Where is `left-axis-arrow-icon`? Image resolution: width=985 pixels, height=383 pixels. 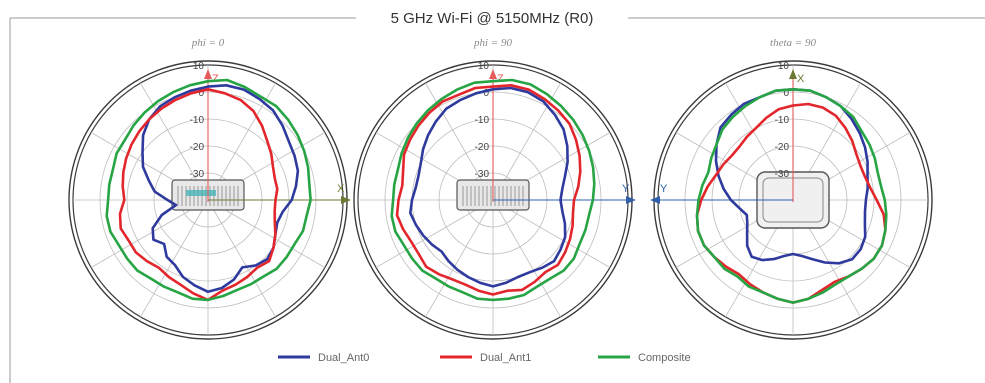
left-axis-arrow-icon is located at coordinates (655, 200).